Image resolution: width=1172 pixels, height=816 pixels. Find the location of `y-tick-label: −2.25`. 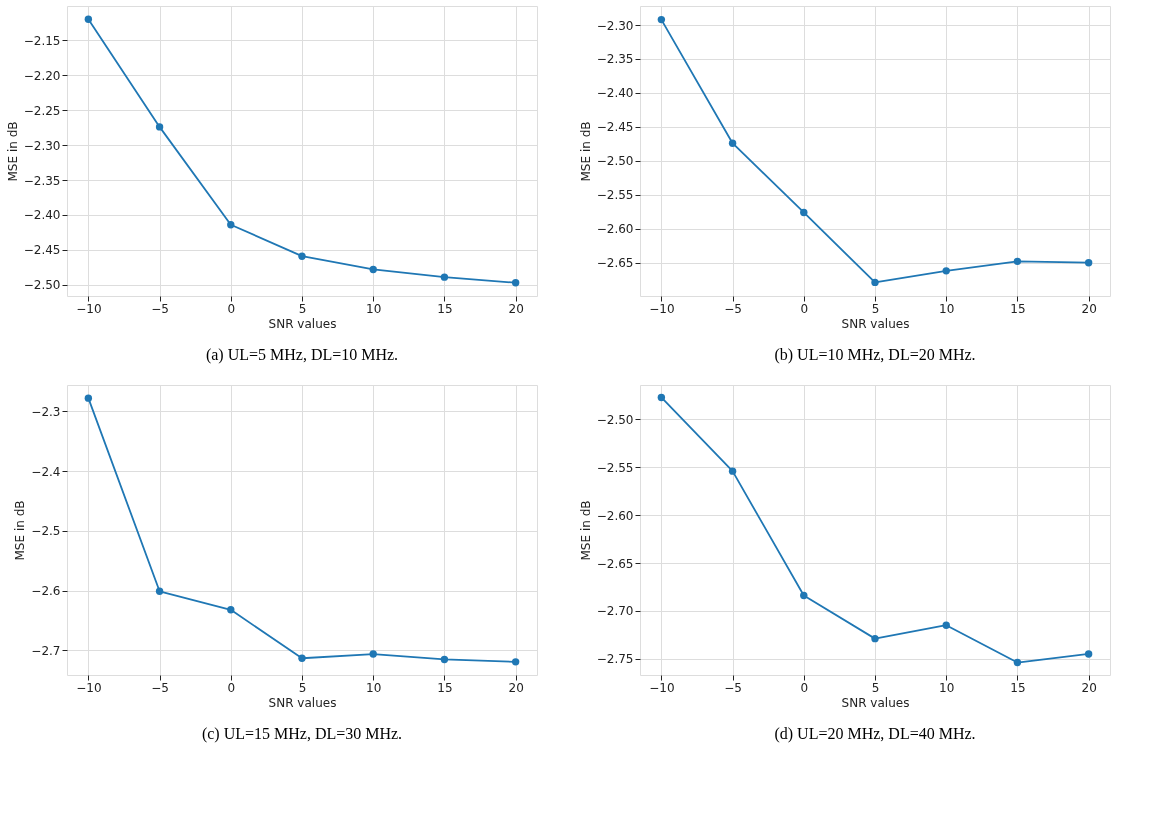

y-tick-label: −2.25 is located at coordinates (42, 110).